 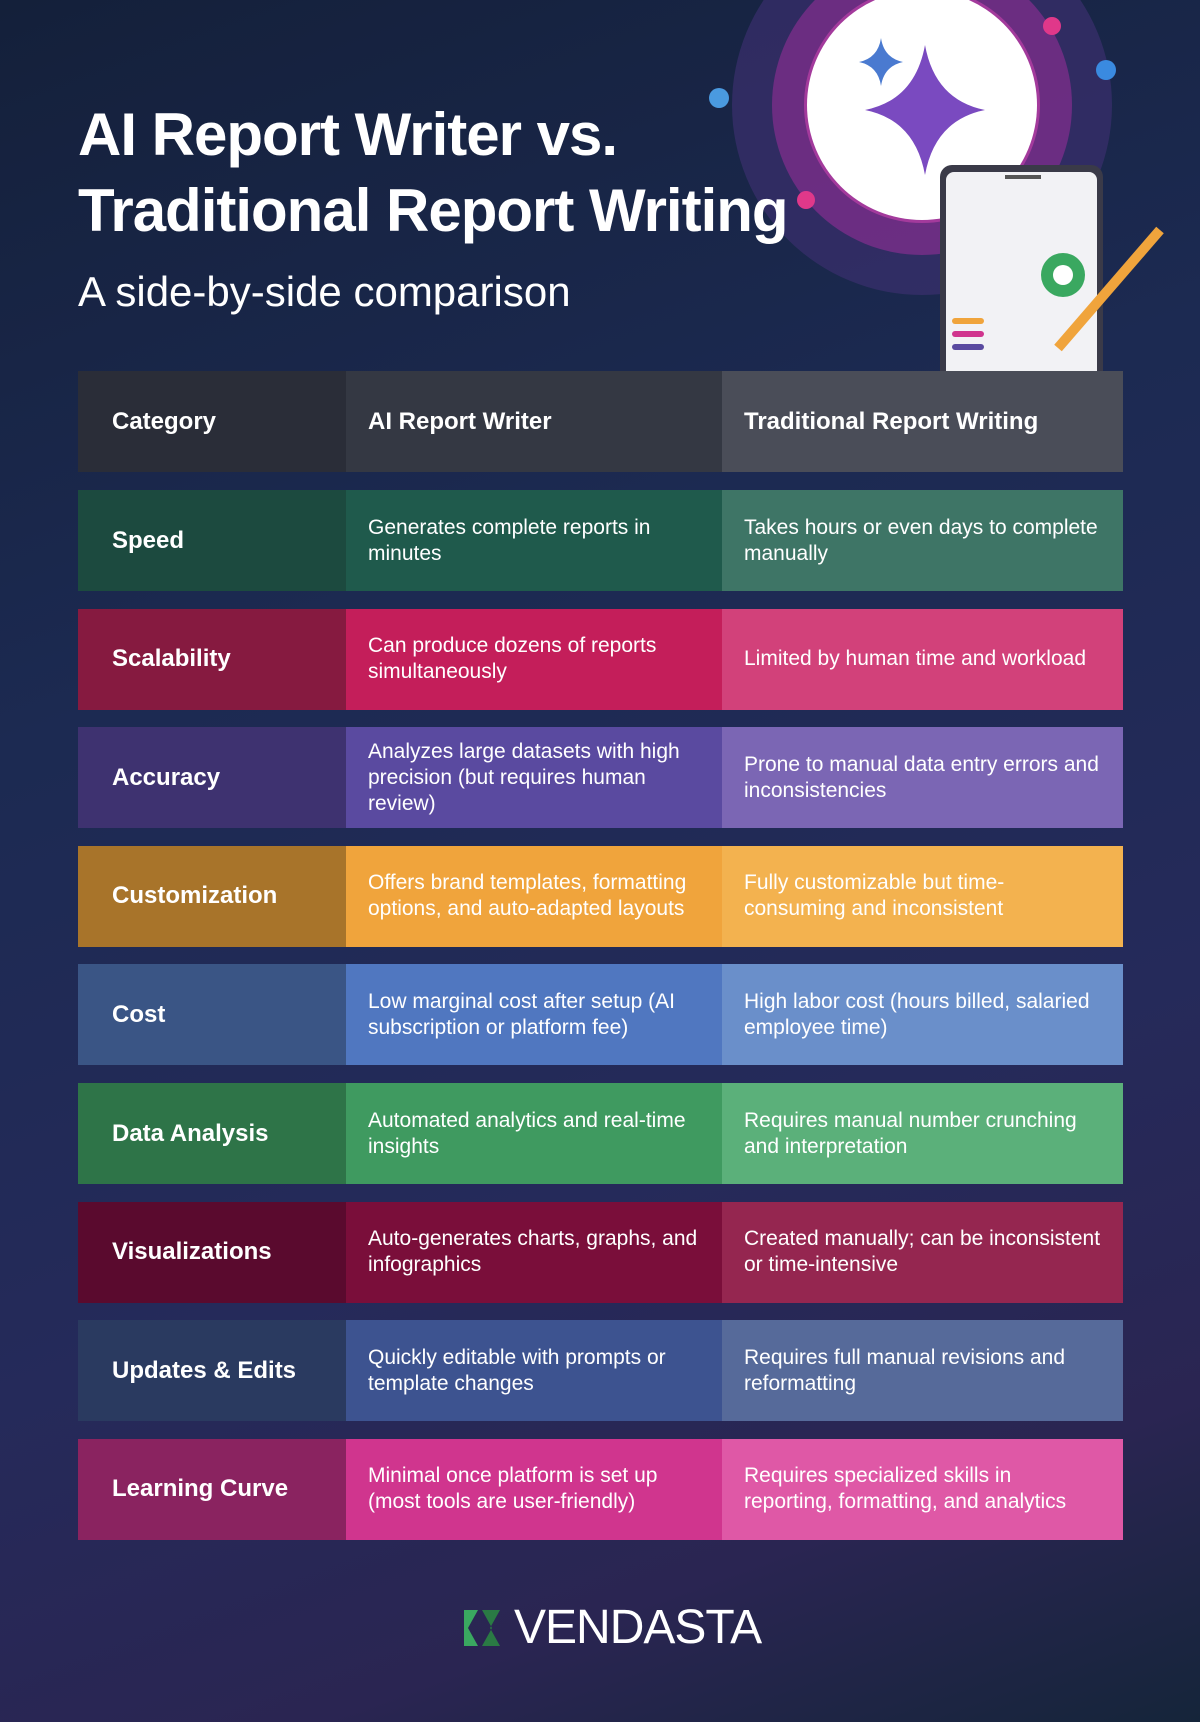 I want to click on text-cell: Generates complete reports in minutes, so click(x=534, y=540).